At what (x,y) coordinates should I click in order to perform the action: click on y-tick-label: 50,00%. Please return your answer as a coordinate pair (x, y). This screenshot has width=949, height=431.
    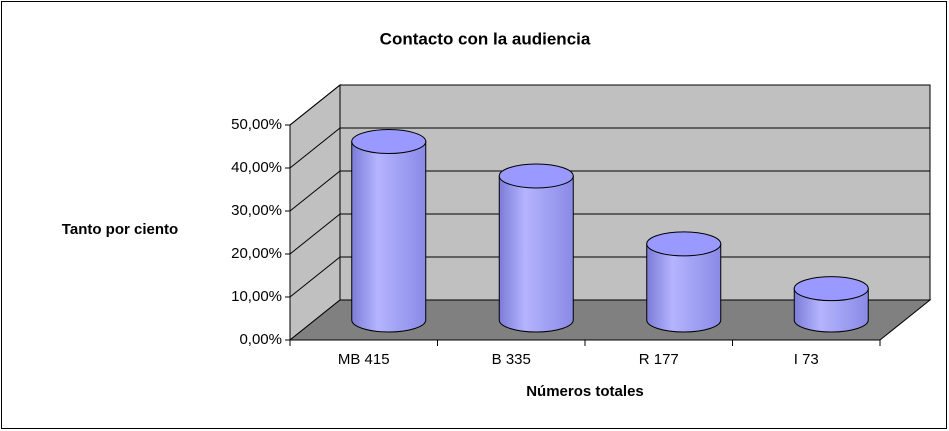
    Looking at the image, I should click on (256, 124).